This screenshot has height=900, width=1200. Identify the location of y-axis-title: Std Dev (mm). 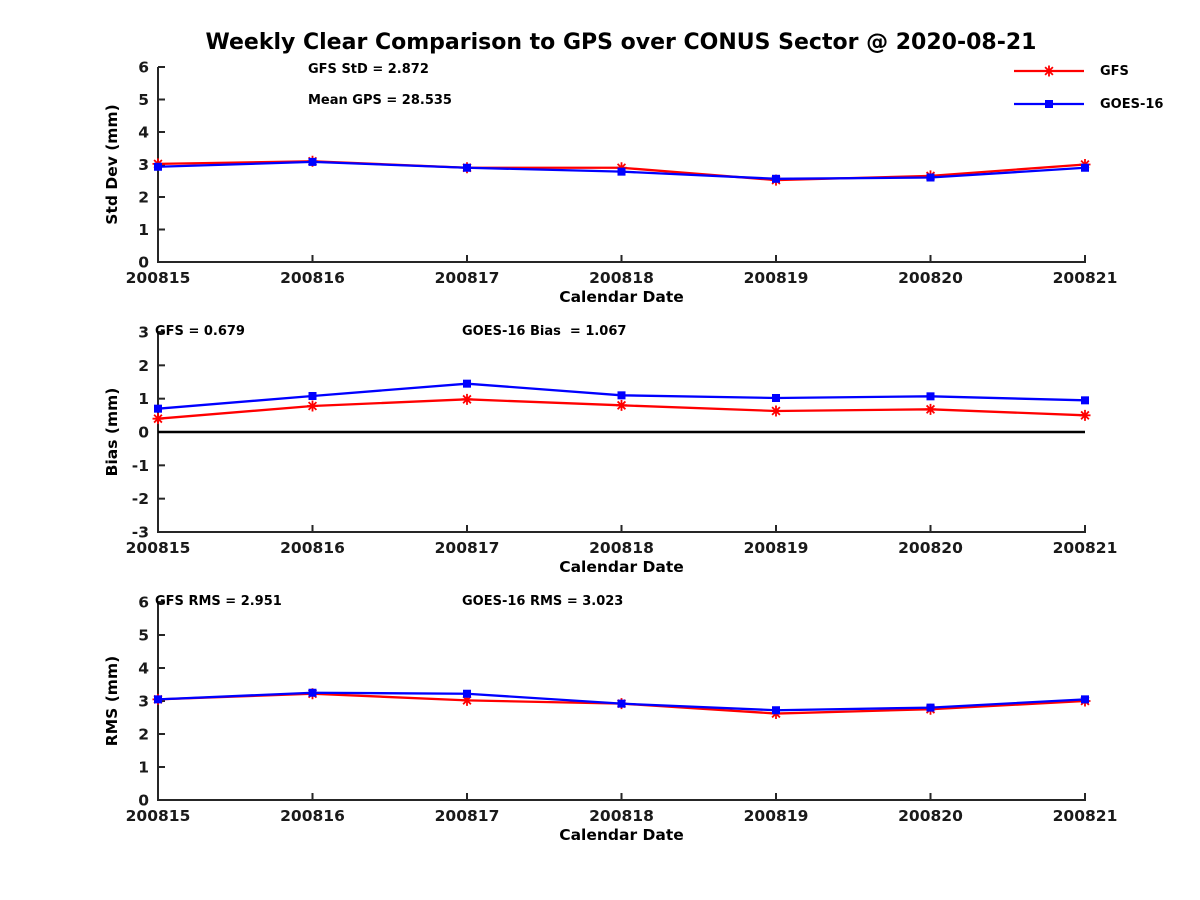
(112, 164).